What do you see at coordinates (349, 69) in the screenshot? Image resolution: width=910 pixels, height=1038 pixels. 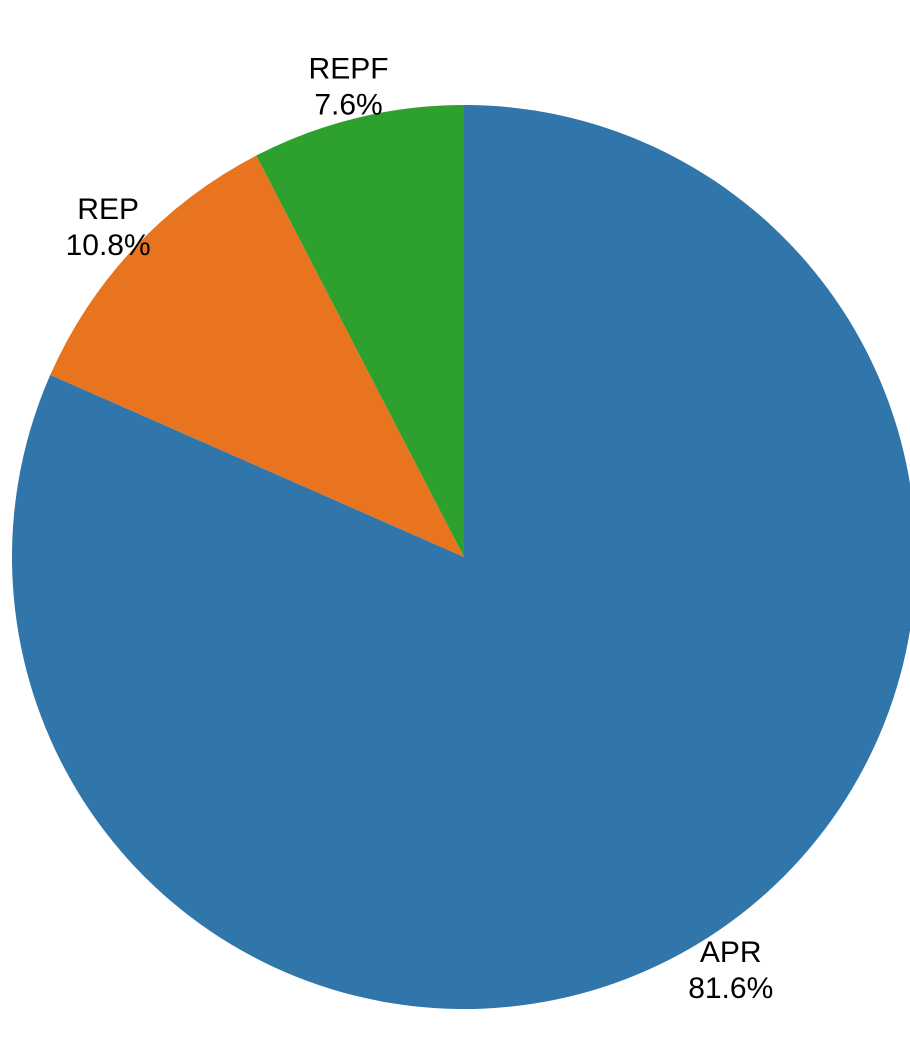 I see `pie-label-name-repf: REPF` at bounding box center [349, 69].